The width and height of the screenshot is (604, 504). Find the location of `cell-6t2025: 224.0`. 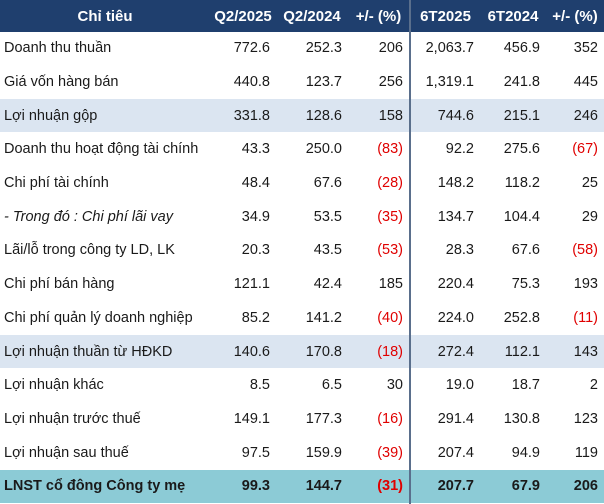

cell-6t2025: 224.0 is located at coordinates (455, 317).